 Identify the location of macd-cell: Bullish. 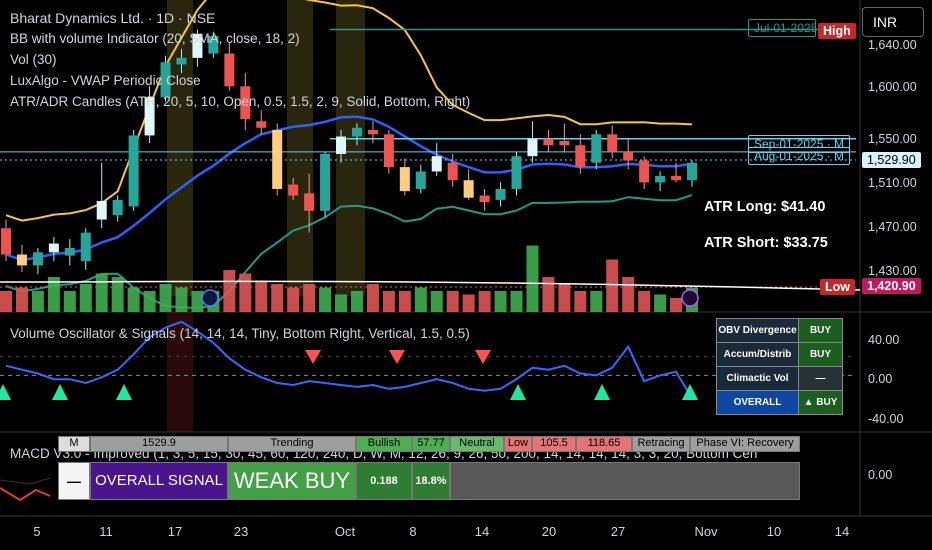
(384, 444).